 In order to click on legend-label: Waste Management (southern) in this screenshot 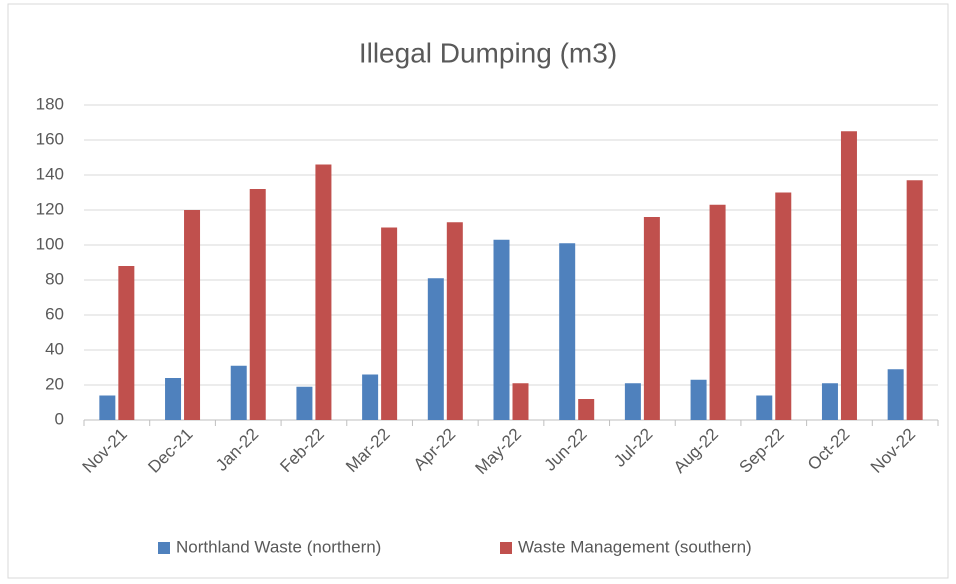, I will do `click(635, 546)`.